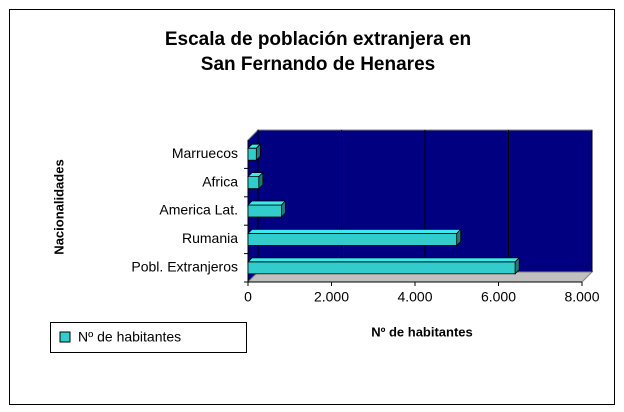 The image size is (624, 412). Describe the element at coordinates (318, 39) in the screenshot. I see `chart-title: Escala de población extranjera en` at that location.